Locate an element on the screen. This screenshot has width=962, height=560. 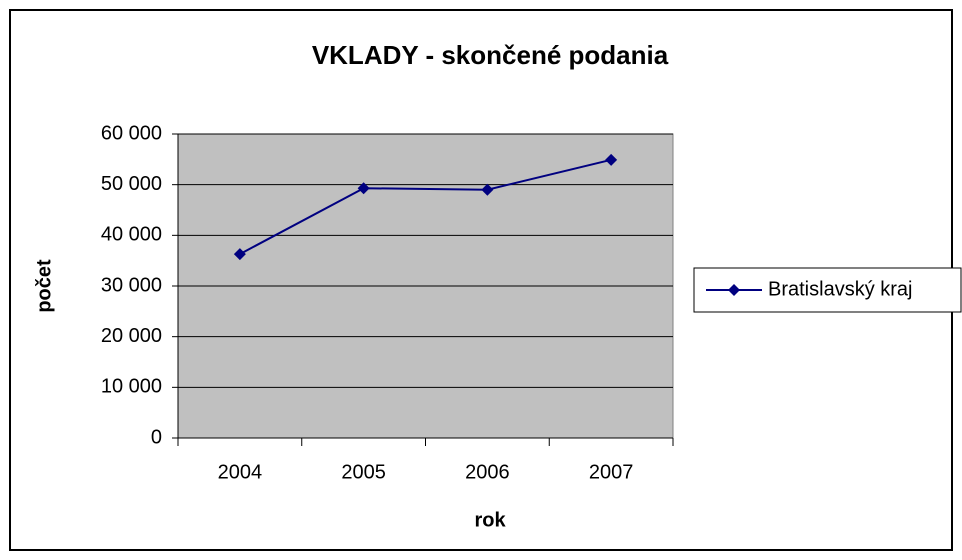
legend-label: Bratislavský kraj is located at coordinates (840, 289).